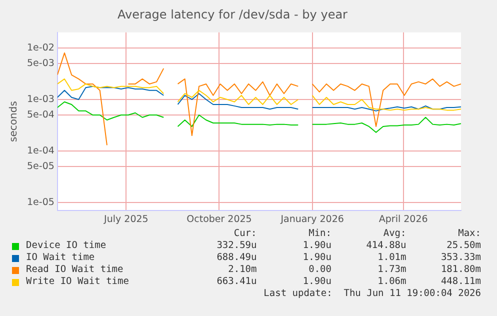  I want to click on legend-label: Device IO time, so click(66, 246).